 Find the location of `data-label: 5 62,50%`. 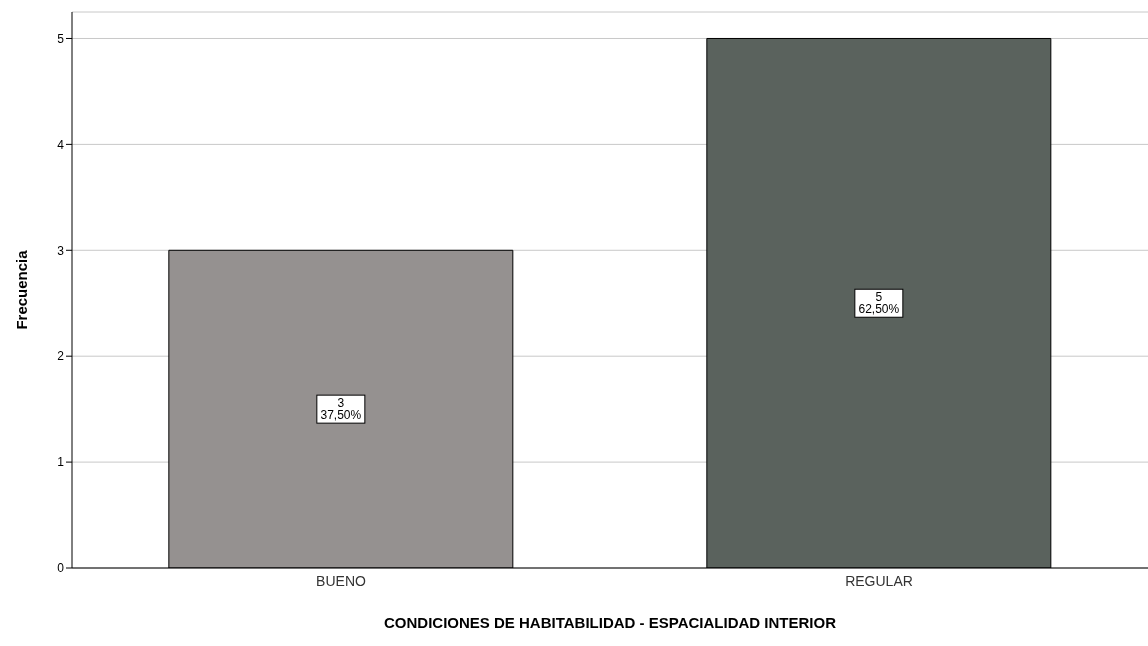

data-label: 5 62,50% is located at coordinates (879, 303).